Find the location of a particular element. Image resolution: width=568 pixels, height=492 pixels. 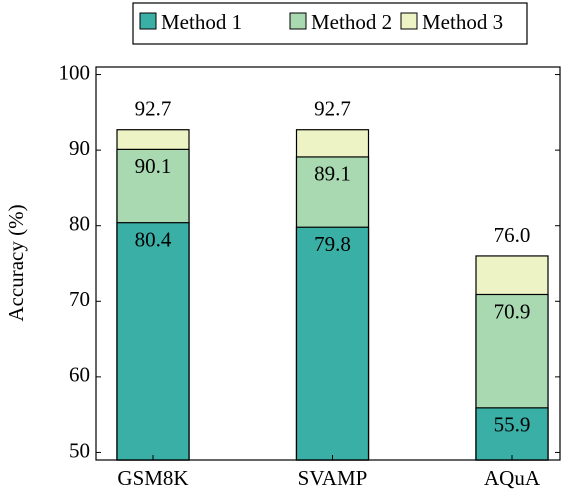

legend-label: Method 1 is located at coordinates (201, 22).